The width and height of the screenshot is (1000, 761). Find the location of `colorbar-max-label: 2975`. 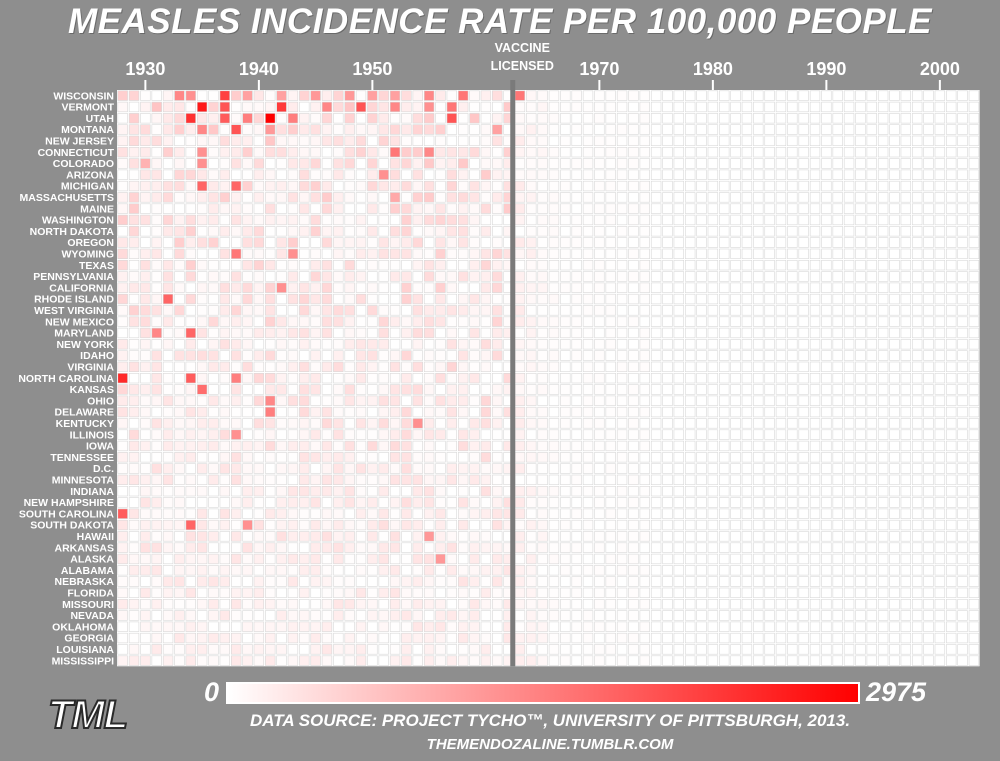

colorbar-max-label: 2975 is located at coordinates (896, 692).